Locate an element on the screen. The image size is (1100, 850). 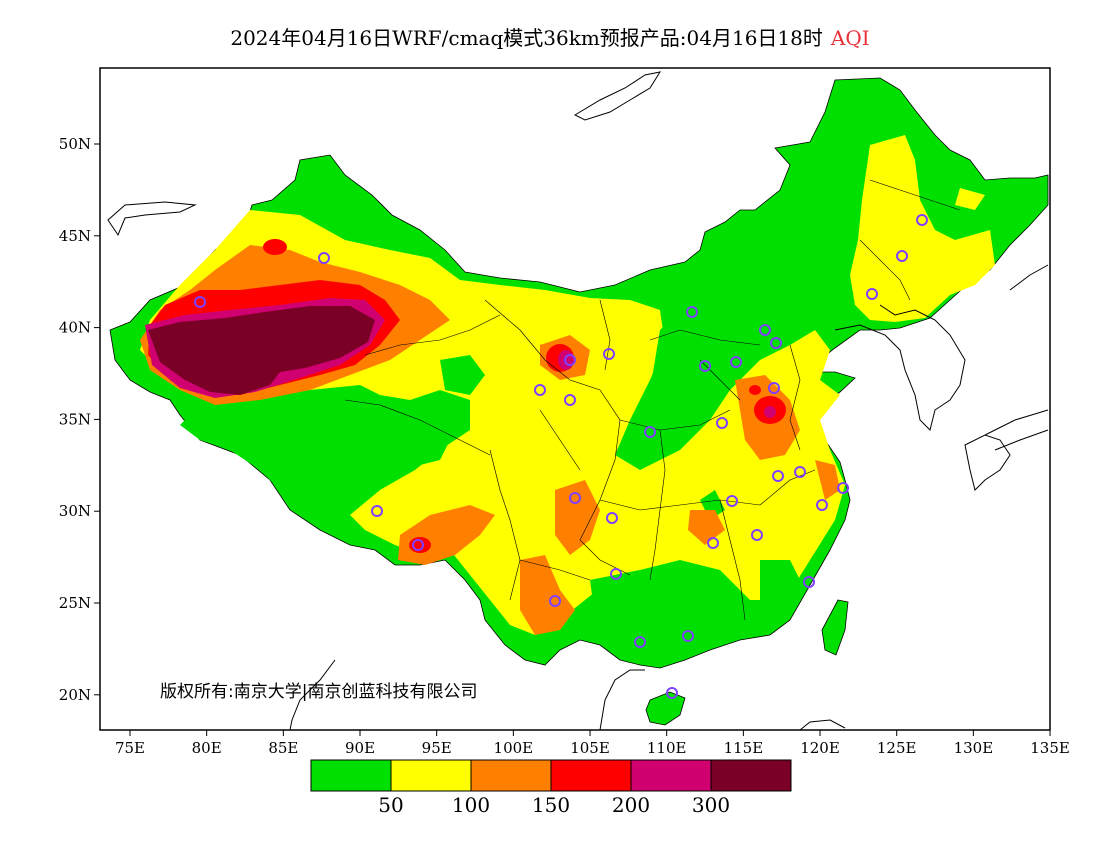
x-tick-label: 85E is located at coordinates (283, 748).